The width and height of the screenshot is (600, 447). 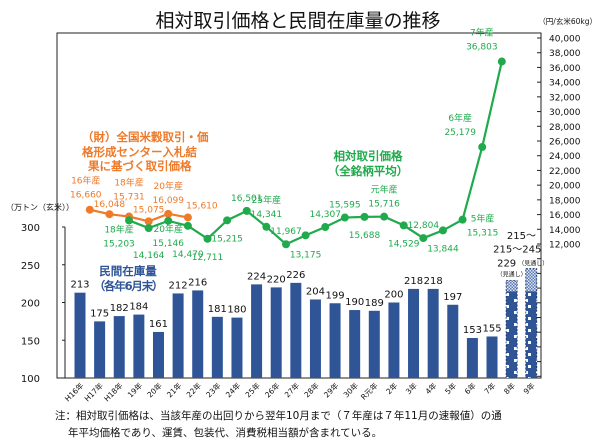 What do you see at coordinates (110, 205) in the screenshot?
I see `auction-price-value-label: 16,048` at bounding box center [110, 205].